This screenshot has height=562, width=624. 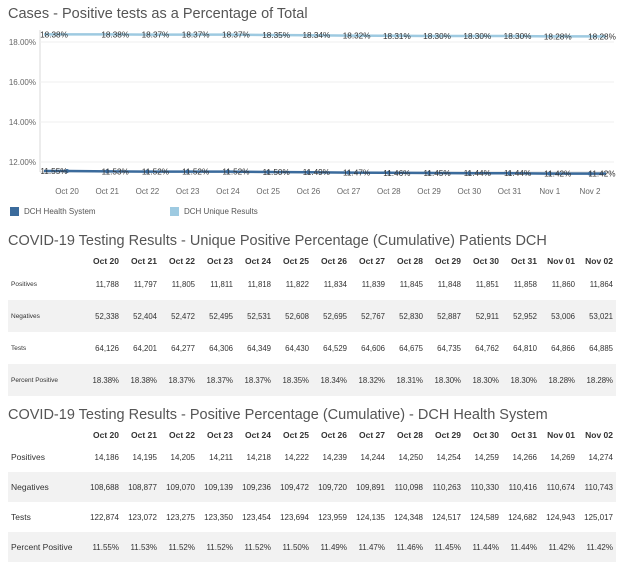 What do you see at coordinates (258, 435) in the screenshot?
I see `column-header: Oct 24` at bounding box center [258, 435].